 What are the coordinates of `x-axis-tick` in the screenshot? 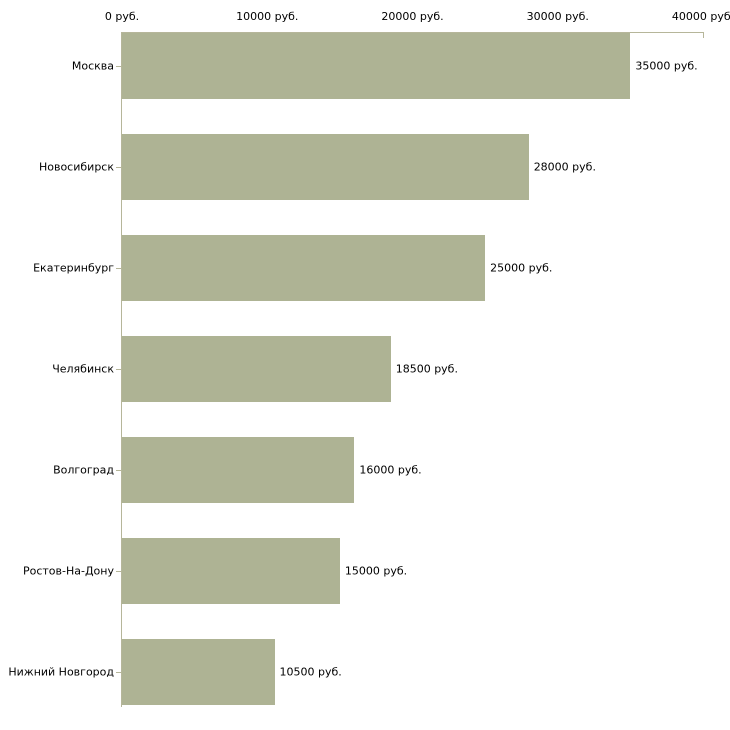 It's located at (703, 35).